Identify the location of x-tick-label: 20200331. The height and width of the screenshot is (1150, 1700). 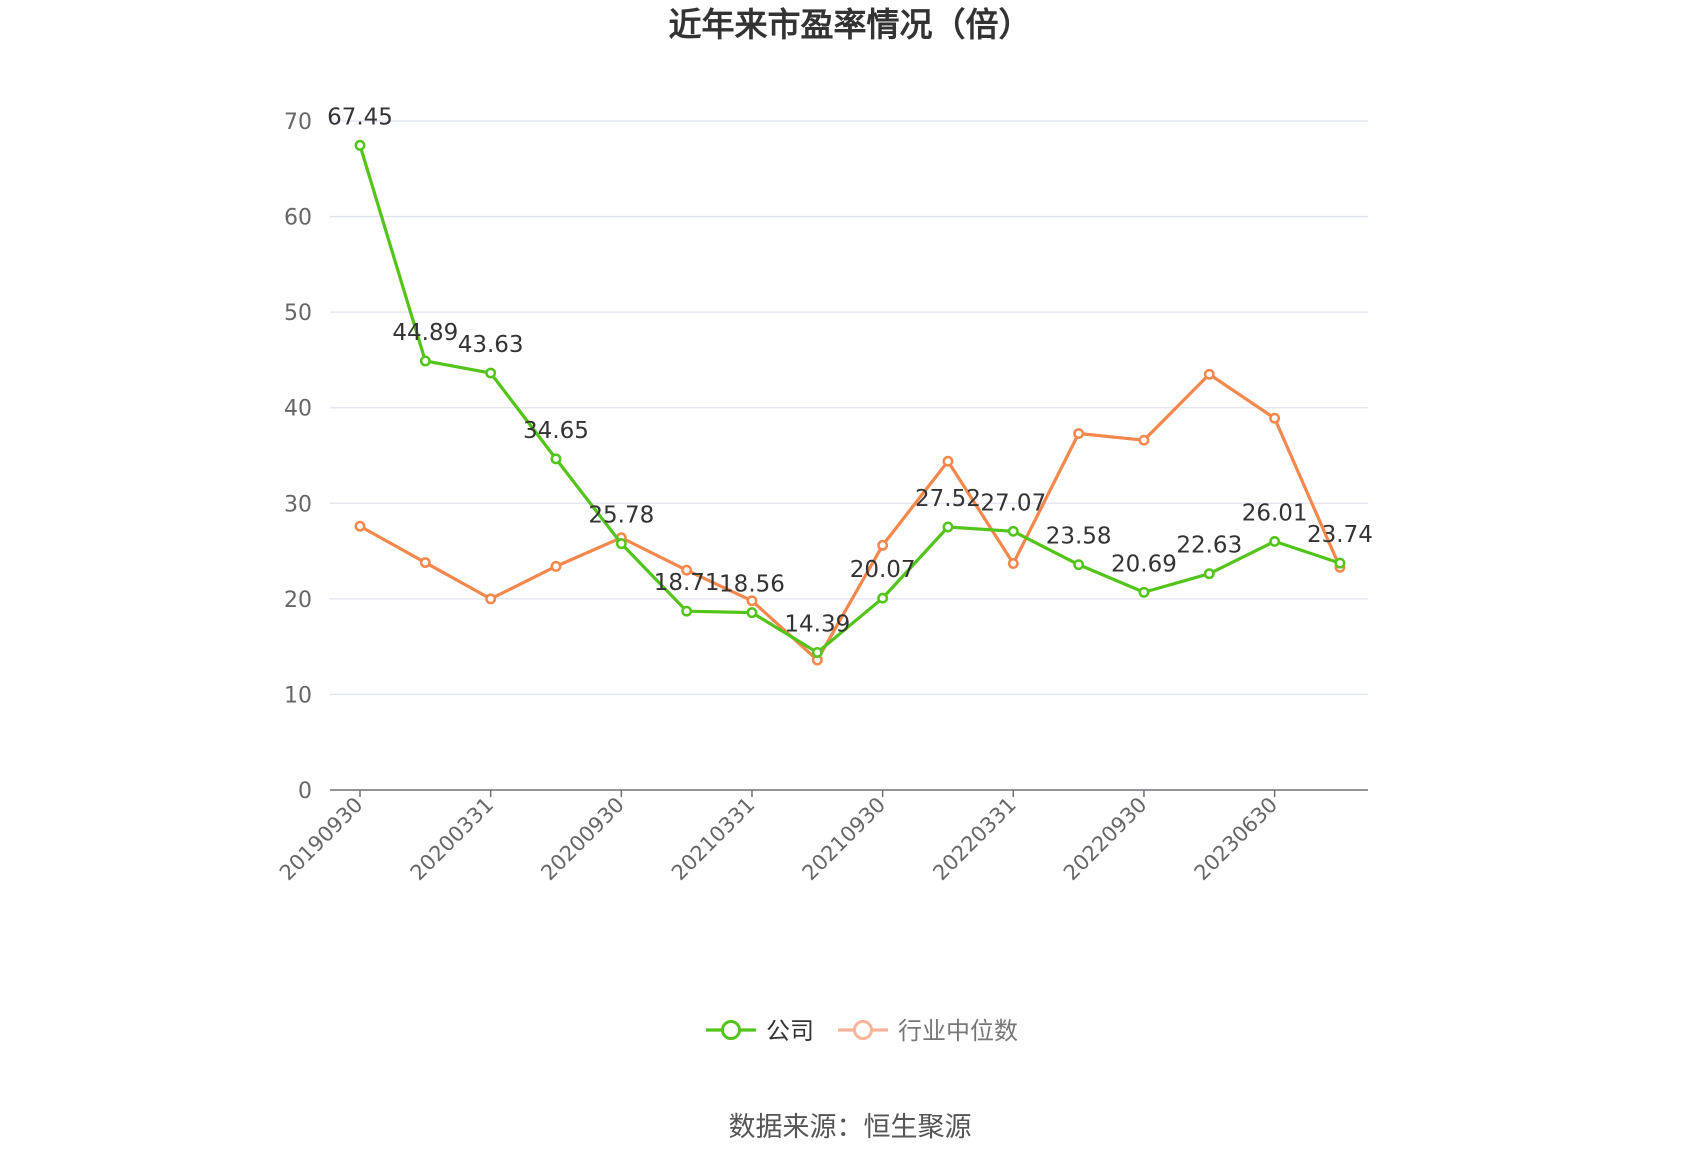
(452, 839).